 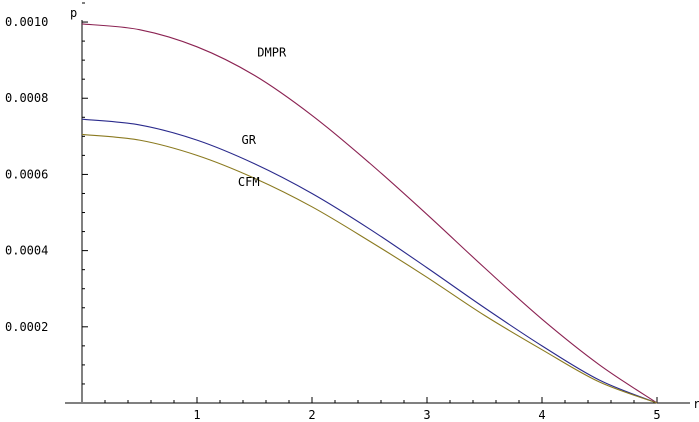 What do you see at coordinates (382, 409) in the screenshot?
I see `x-ticks: 1 2 3 4 5` at bounding box center [382, 409].